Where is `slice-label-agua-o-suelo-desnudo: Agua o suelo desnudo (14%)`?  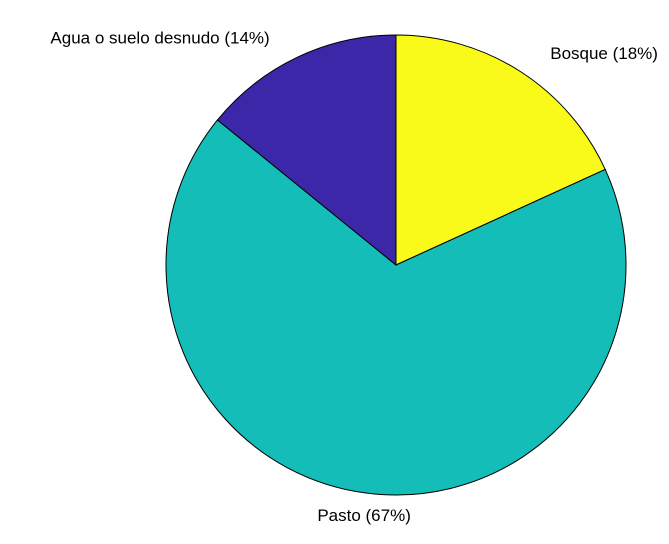
slice-label-agua-o-suelo-desnudo: Agua o suelo desnudo (14%) is located at coordinates (159, 37).